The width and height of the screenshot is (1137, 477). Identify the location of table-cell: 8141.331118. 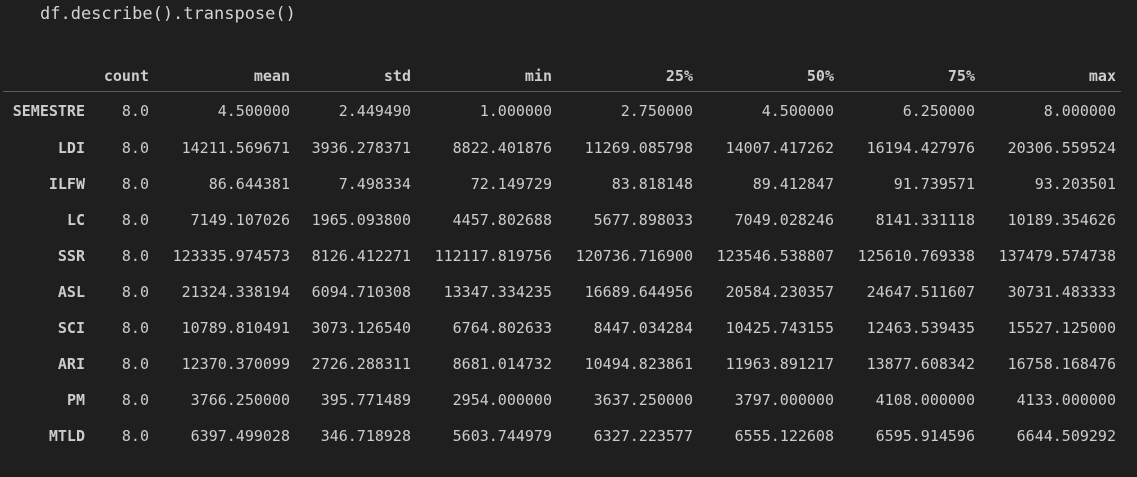
(925, 219).